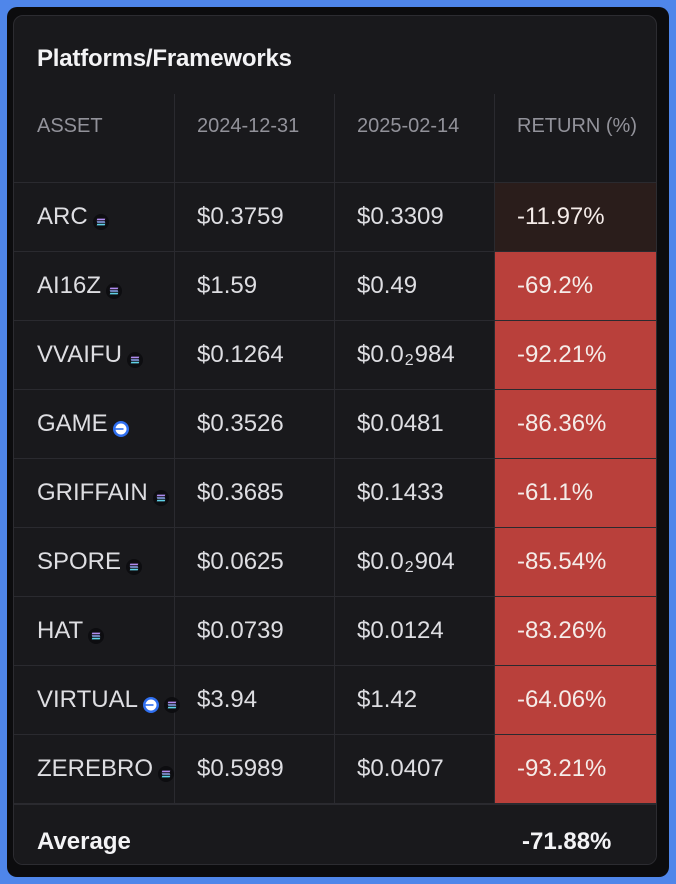 The image size is (676, 884). What do you see at coordinates (254, 562) in the screenshot?
I see `price-2024-12-31: $0.0625` at bounding box center [254, 562].